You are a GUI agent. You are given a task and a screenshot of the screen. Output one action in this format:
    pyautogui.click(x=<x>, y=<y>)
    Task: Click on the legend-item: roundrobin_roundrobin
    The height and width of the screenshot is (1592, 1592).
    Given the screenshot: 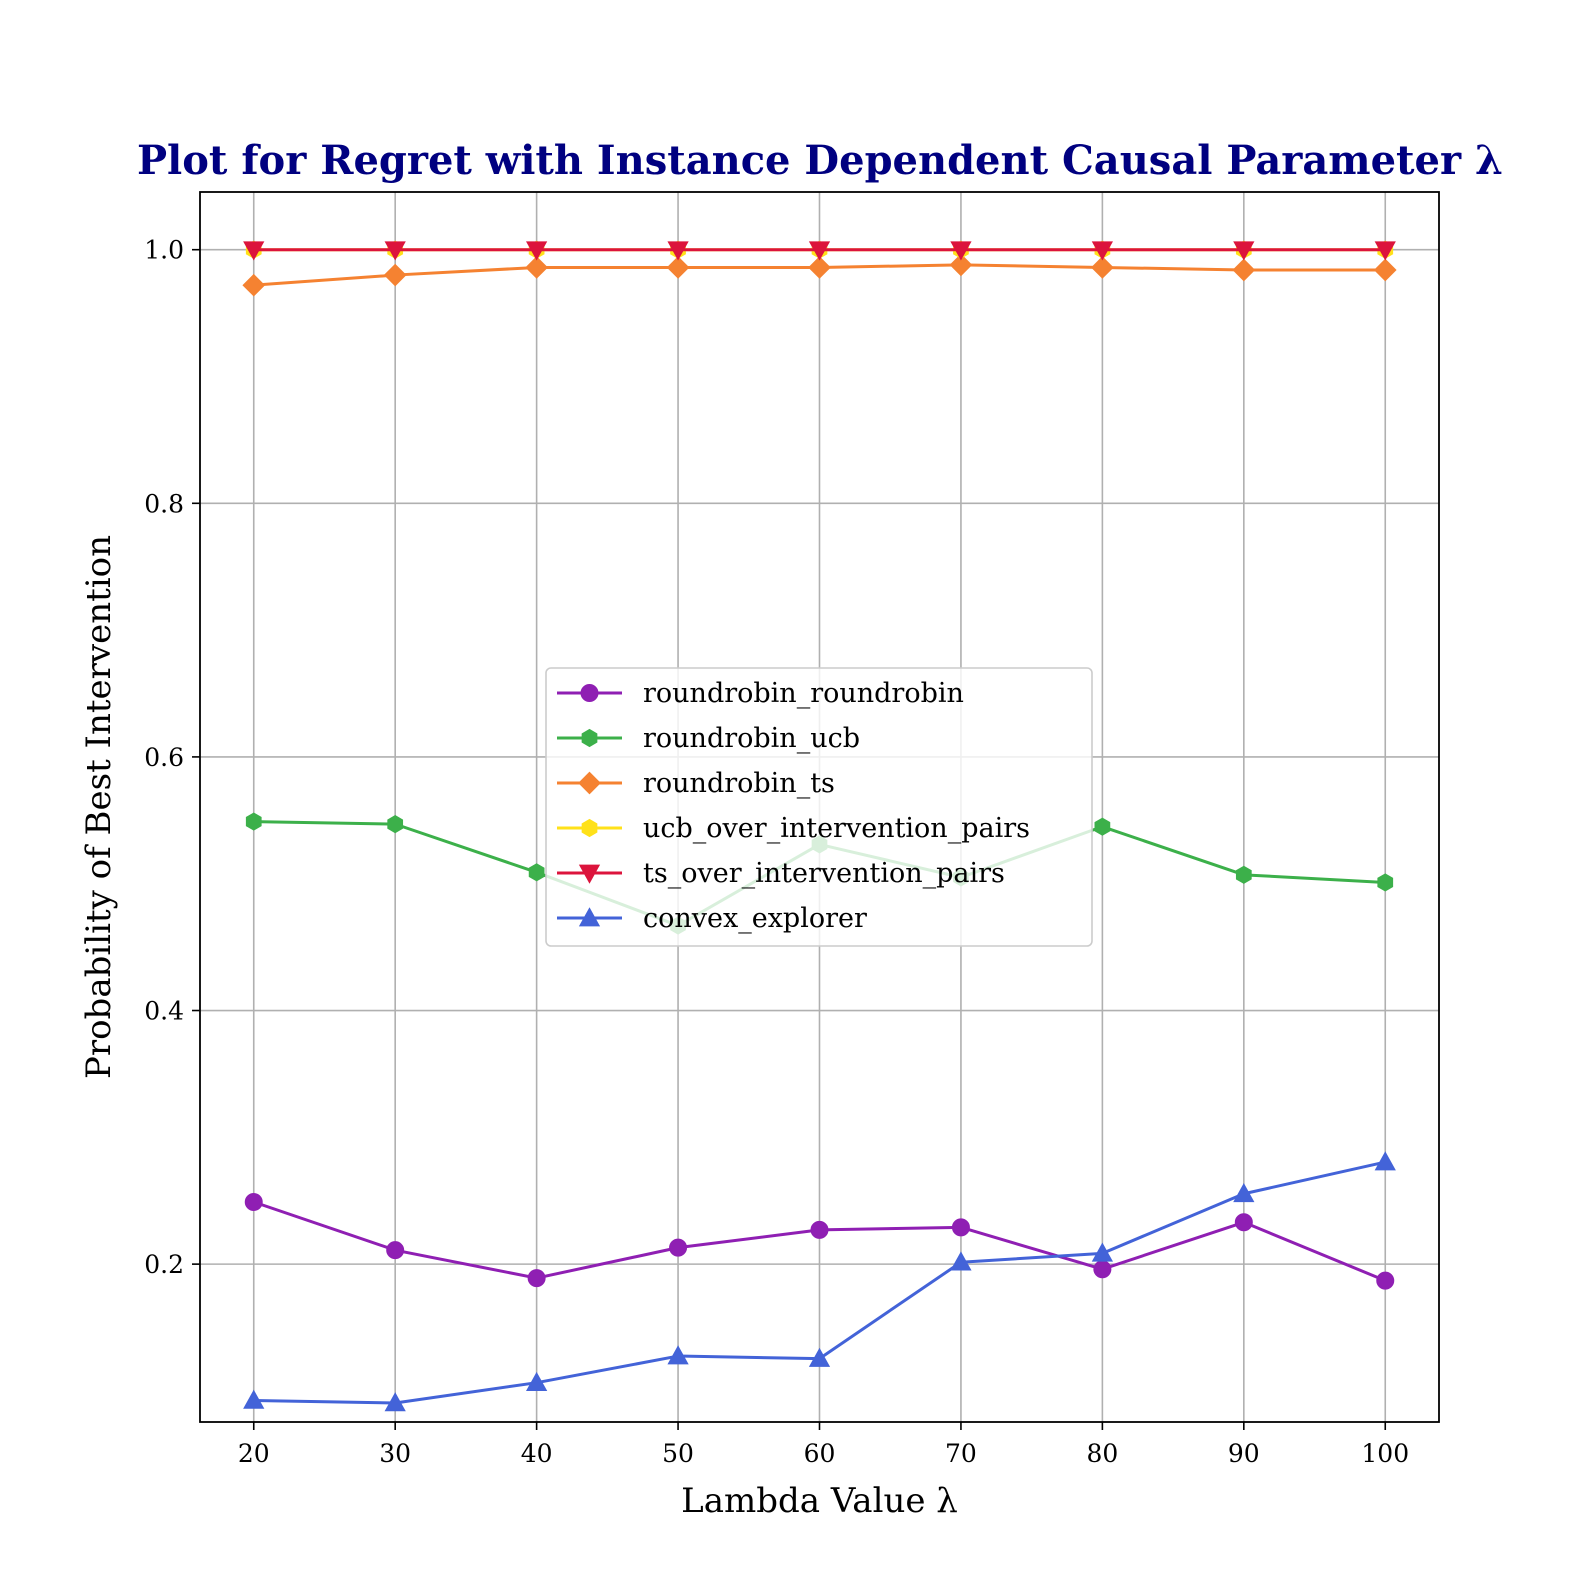 What is the action you would take?
    pyautogui.click(x=760, y=693)
    